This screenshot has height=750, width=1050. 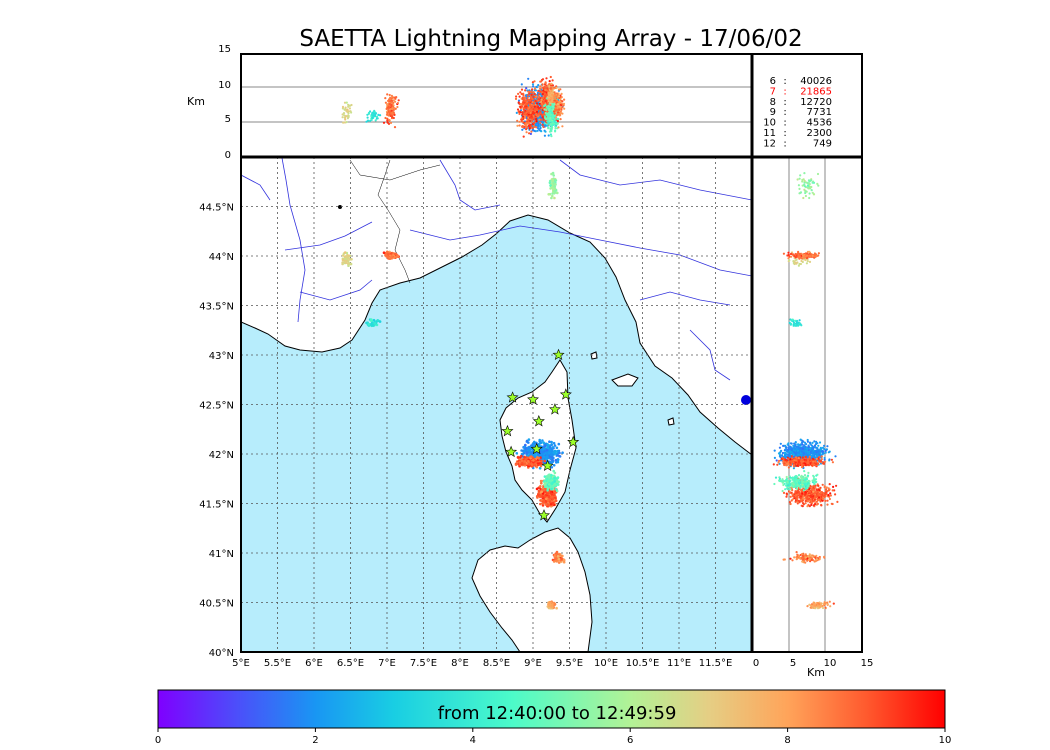 I want to click on map-xtick-label: 9.5°E, so click(x=569, y=663).